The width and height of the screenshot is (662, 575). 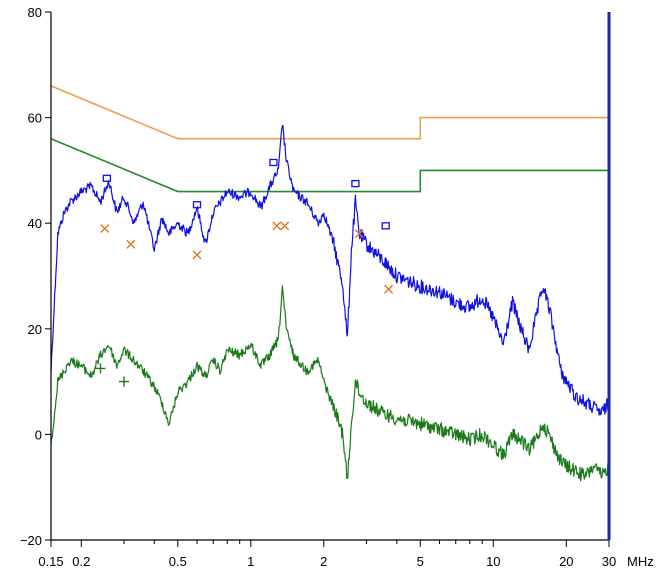 What do you see at coordinates (50, 561) in the screenshot?
I see `x-tick-label: 0.15` at bounding box center [50, 561].